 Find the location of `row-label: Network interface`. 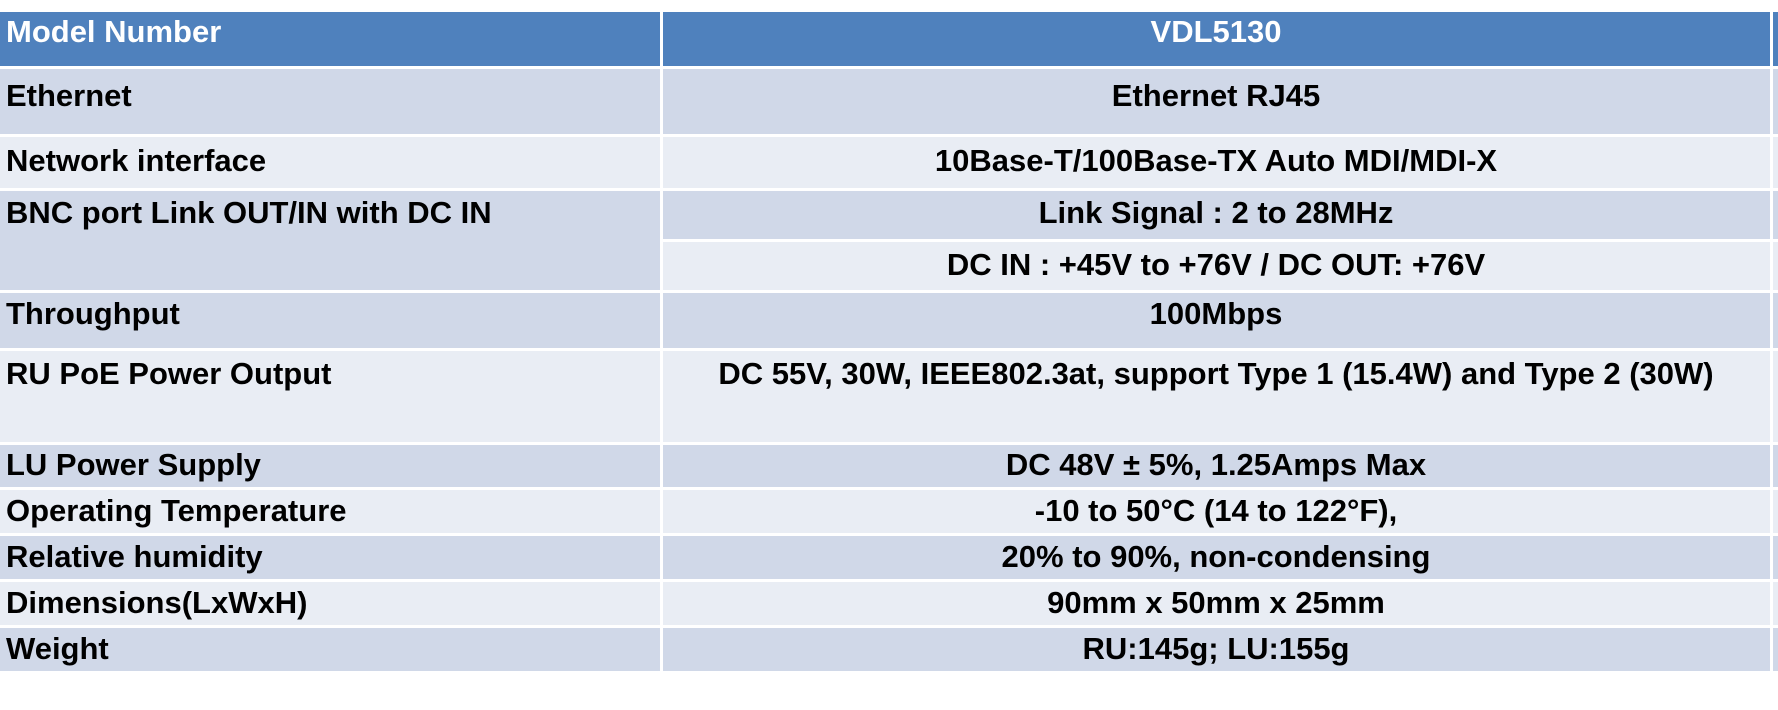

row-label: Network interface is located at coordinates (331, 163).